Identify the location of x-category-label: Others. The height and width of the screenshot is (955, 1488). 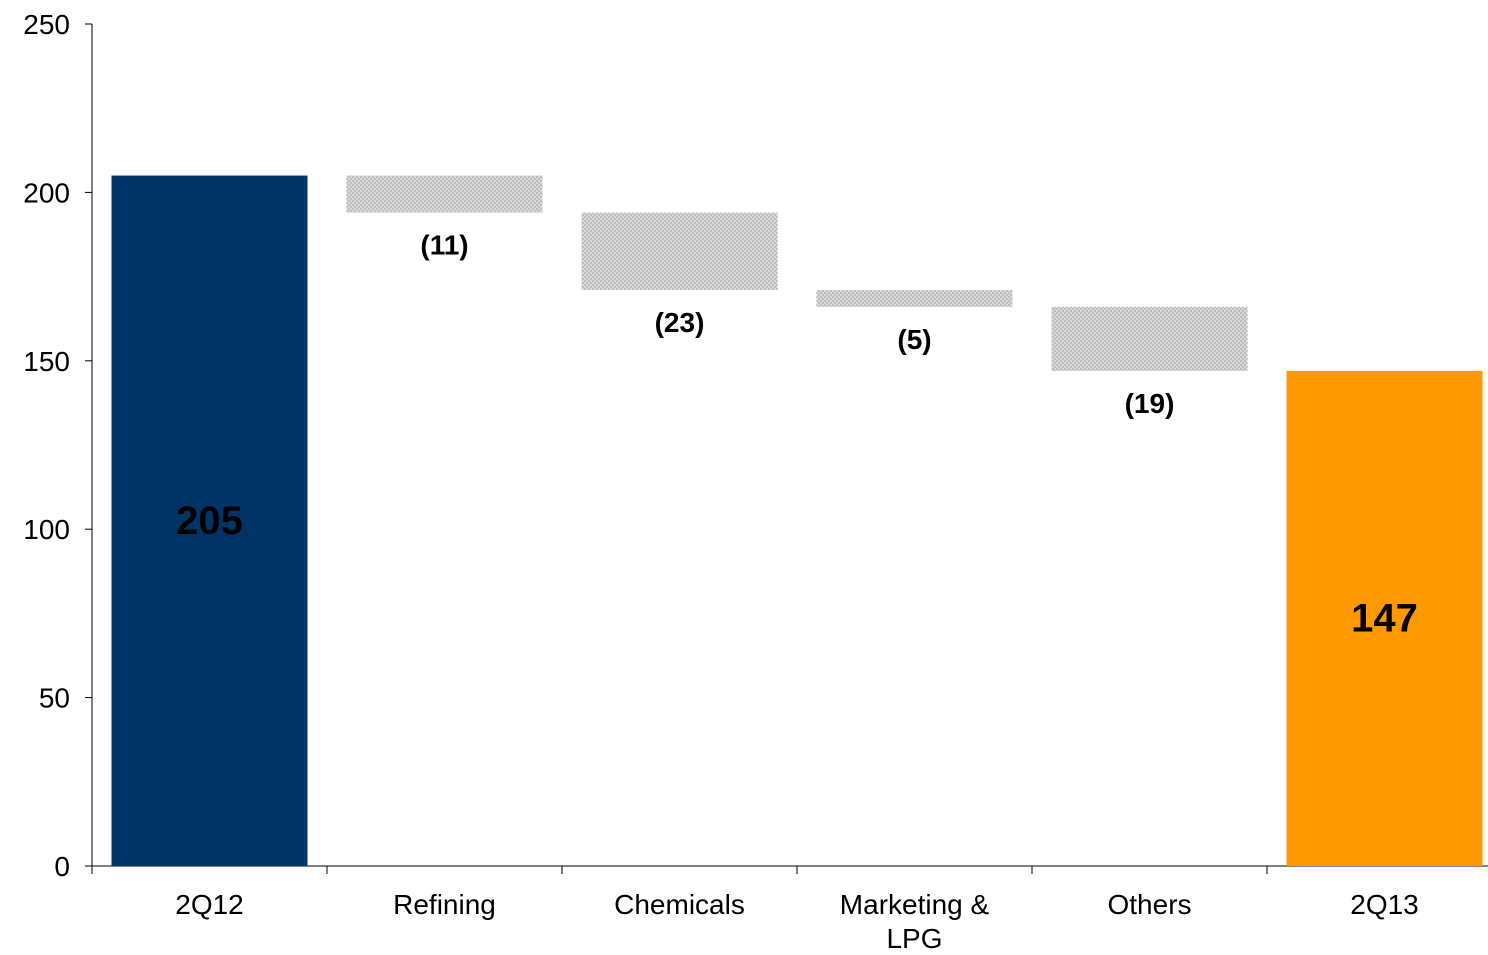
(1149, 904).